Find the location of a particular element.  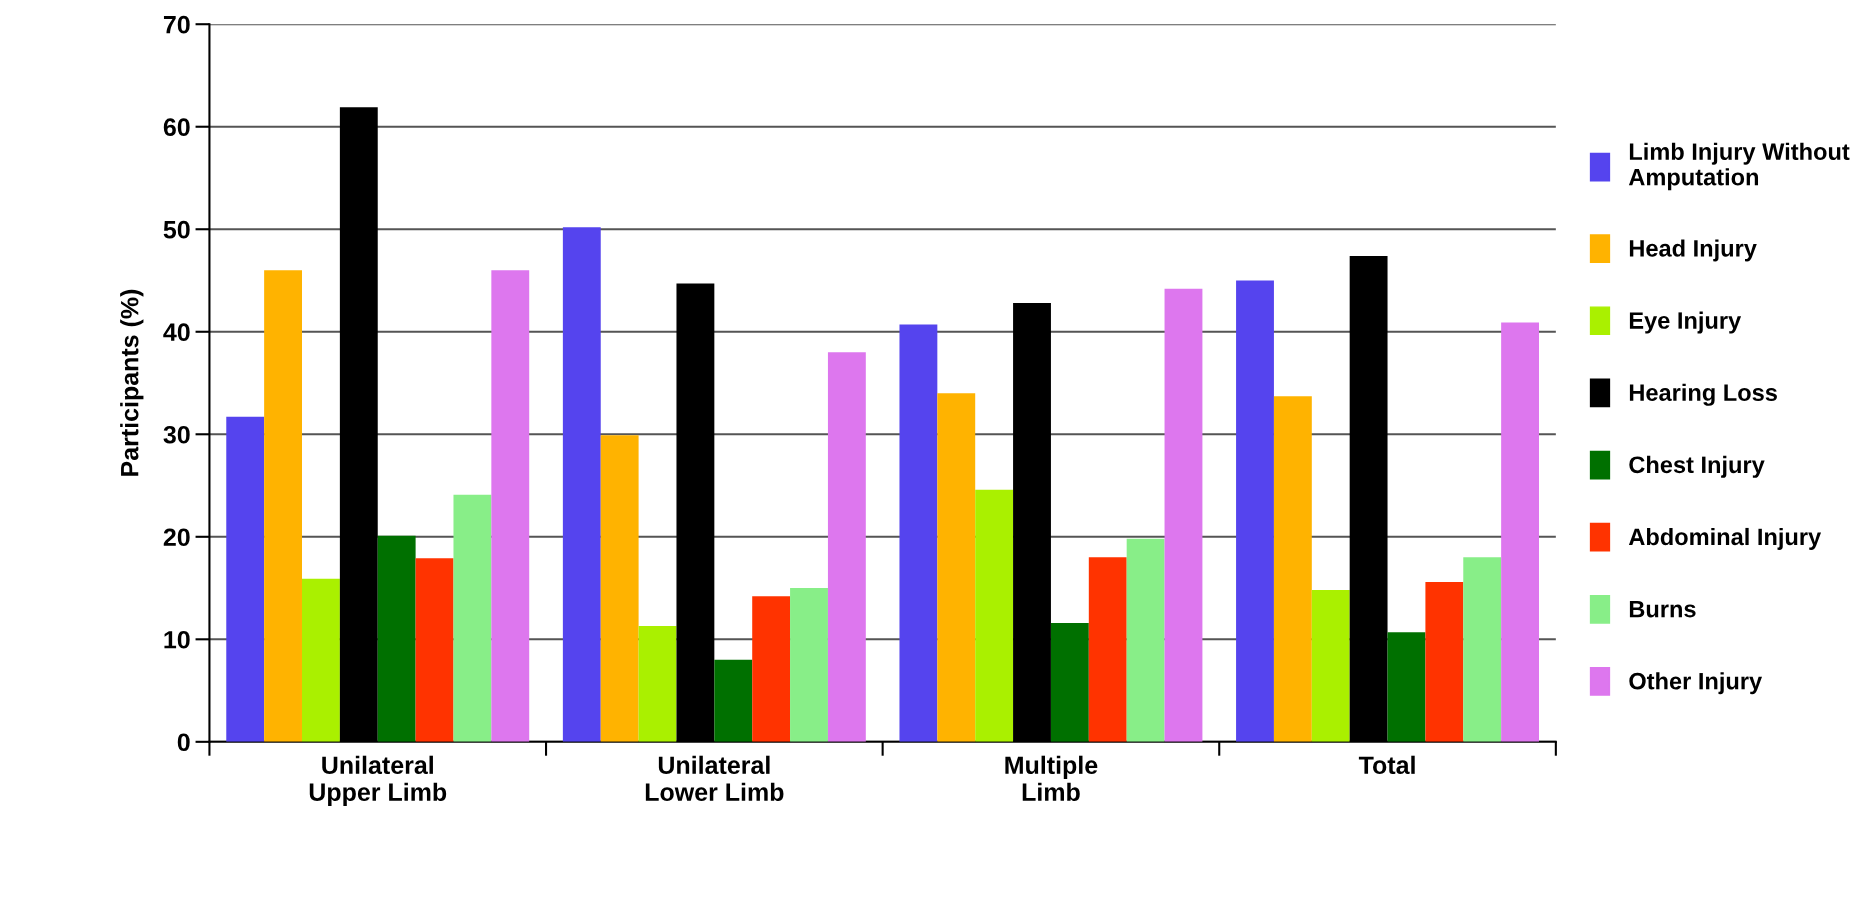

y-tick-label: 20 is located at coordinates (176, 537).